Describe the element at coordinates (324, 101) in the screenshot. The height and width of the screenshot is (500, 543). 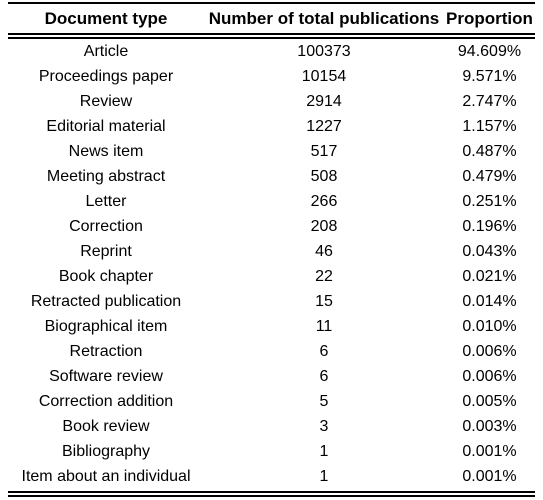
I see `publication-count-cell: 2914` at that location.